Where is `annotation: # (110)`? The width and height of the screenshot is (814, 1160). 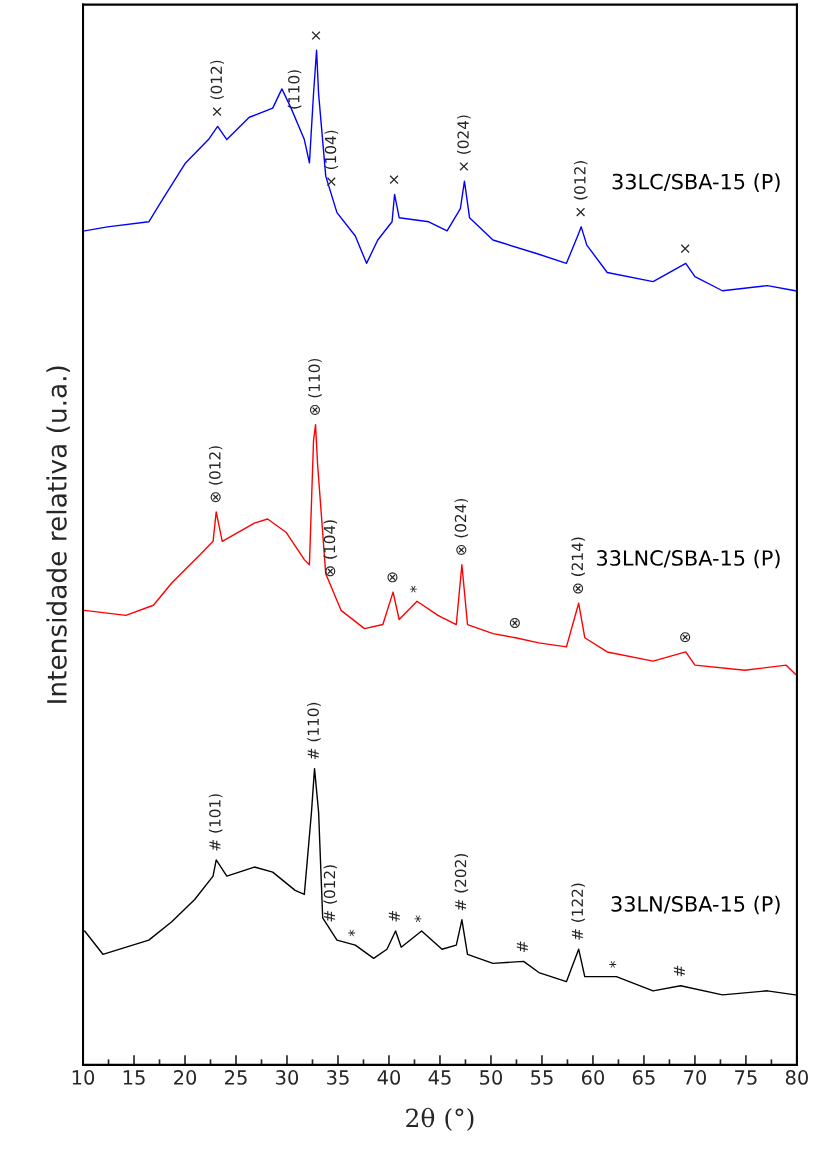 annotation: # (110) is located at coordinates (314, 731).